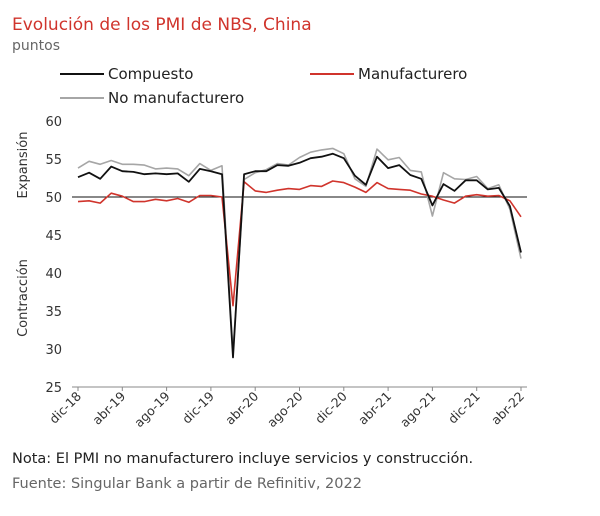 The width and height of the screenshot is (600, 516). What do you see at coordinates (464, 408) in the screenshot?
I see `x-tick-label: dic-21` at bounding box center [464, 408].